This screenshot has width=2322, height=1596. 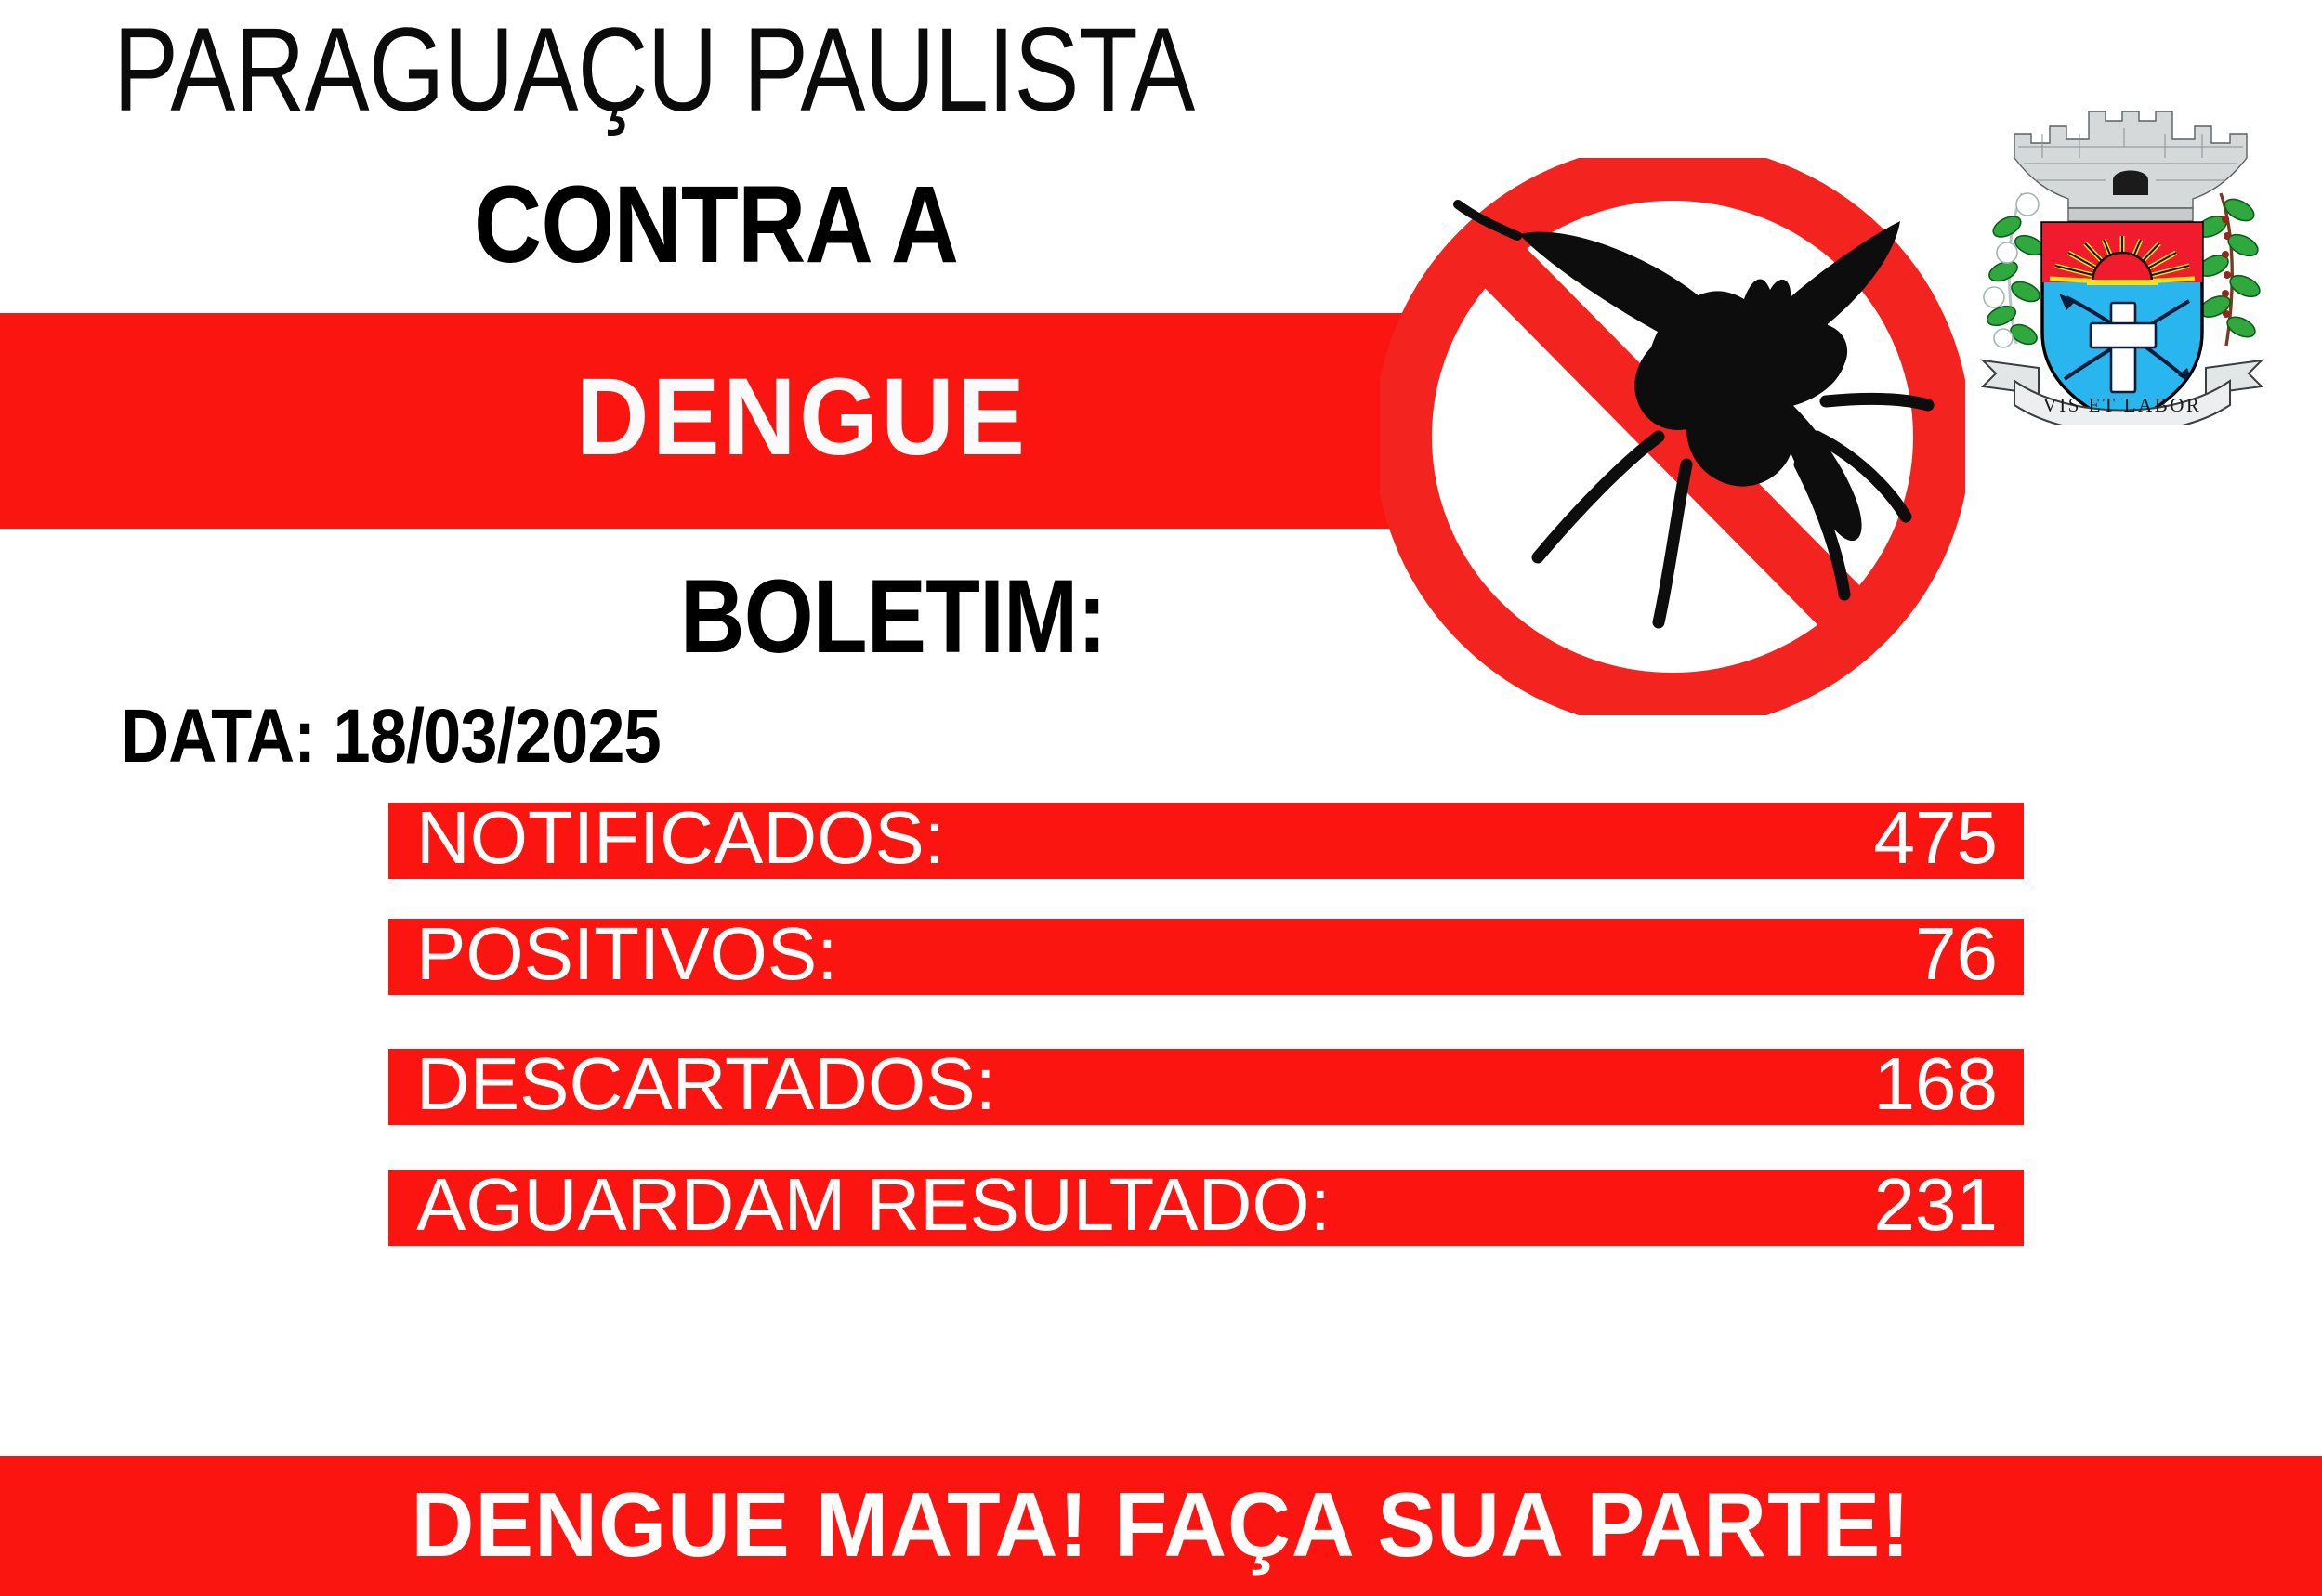 I want to click on stat-label: AGUARDAM RESULTADO:, so click(x=874, y=1204).